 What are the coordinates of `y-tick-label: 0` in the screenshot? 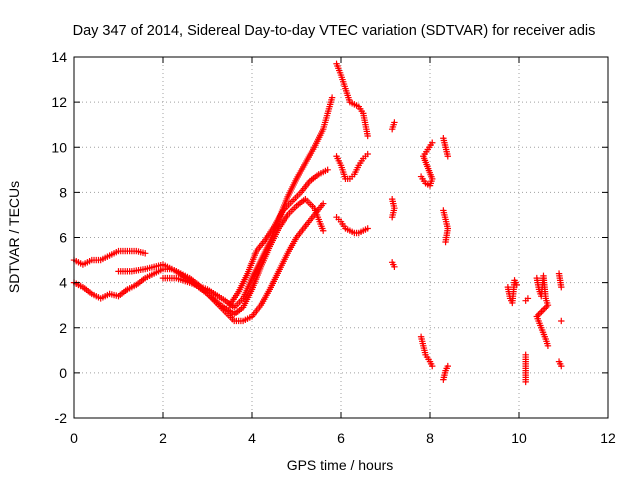 It's located at (63, 373).